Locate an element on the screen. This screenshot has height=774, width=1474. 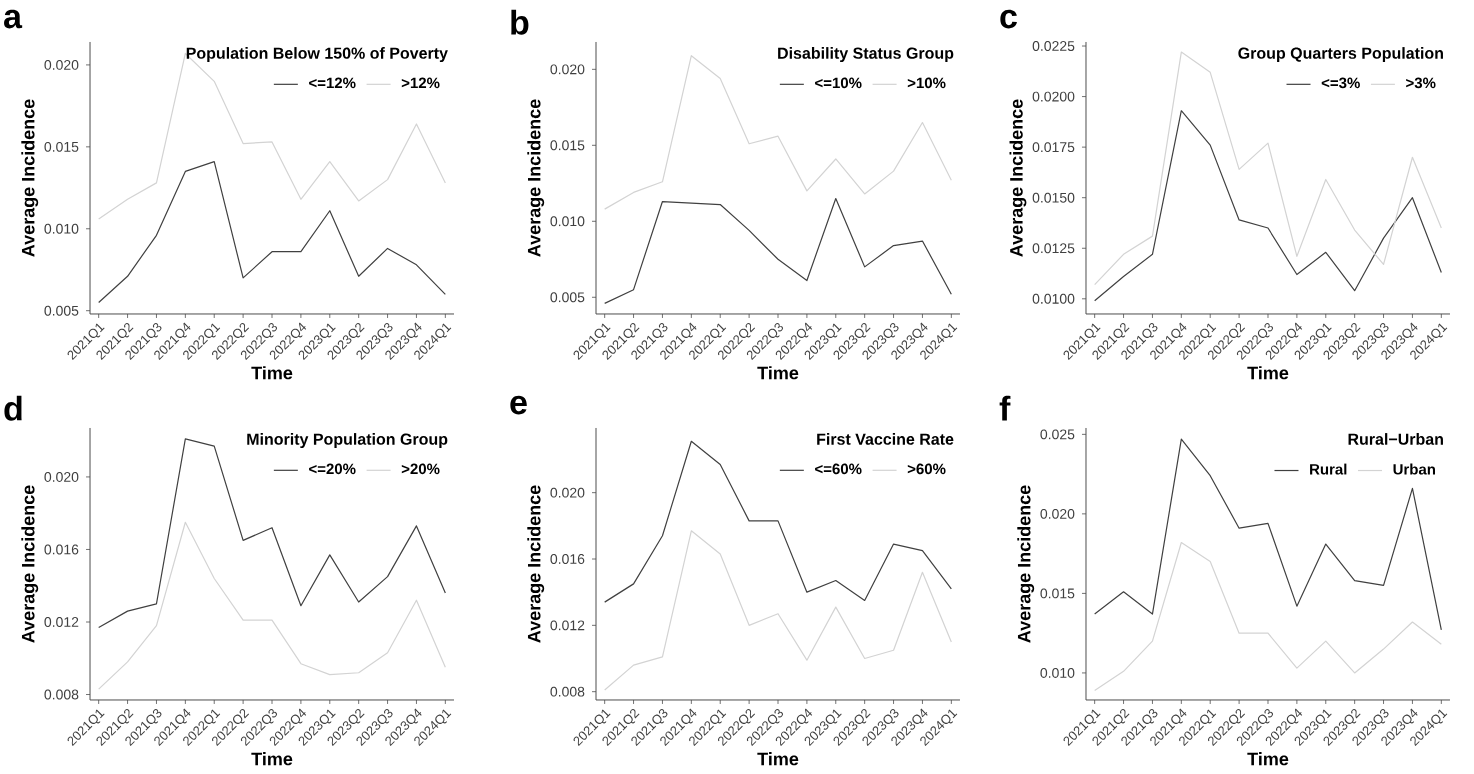
legend-title: Minority Population Group is located at coordinates (347, 441).